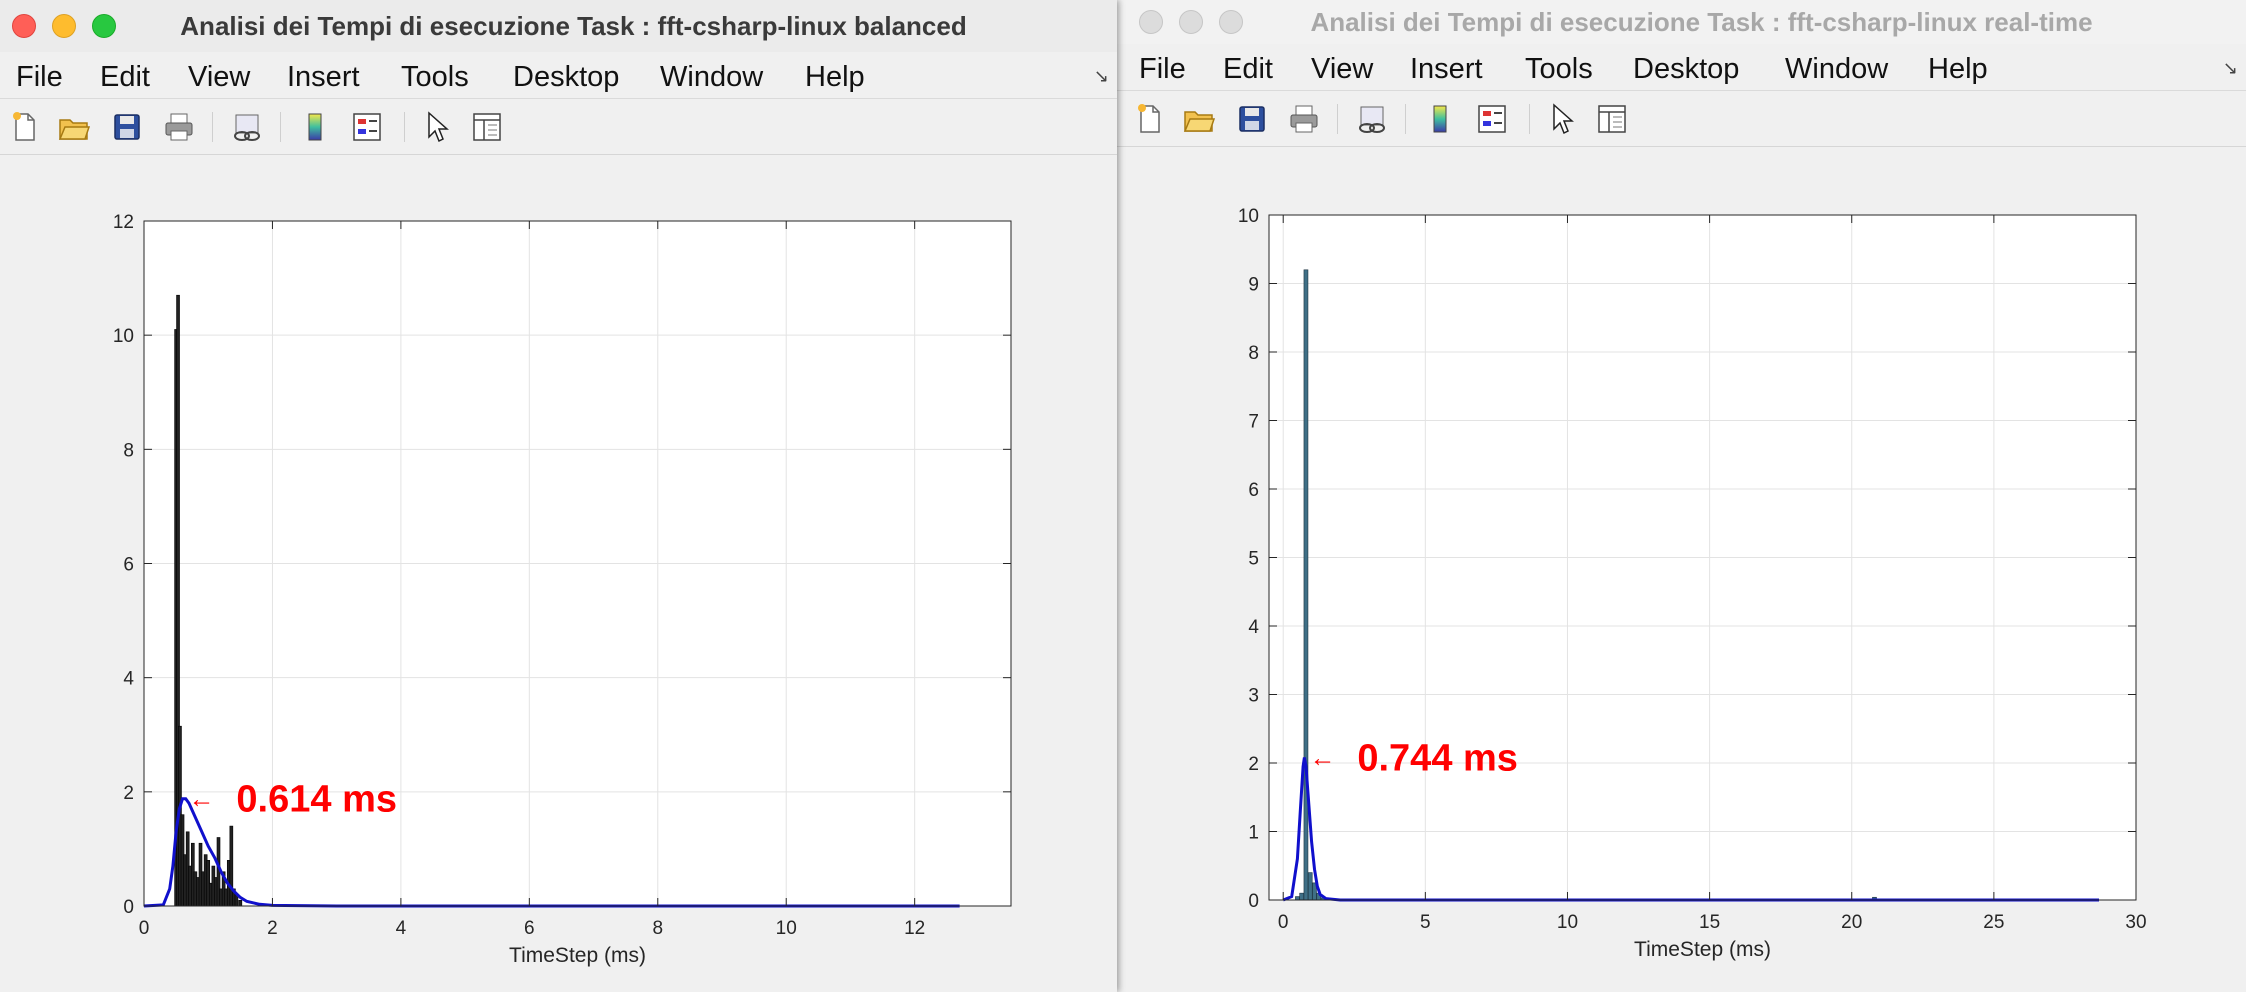 Image resolution: width=2246 pixels, height=992 pixels. Describe the element at coordinates (1709, 922) in the screenshot. I see `x-tick-label: 15` at that location.